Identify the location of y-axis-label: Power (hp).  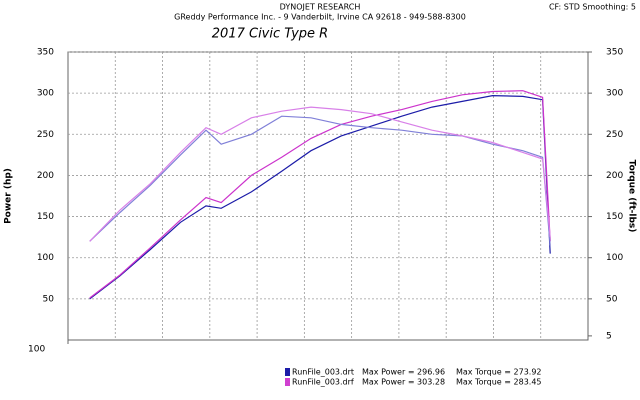
(9, 196).